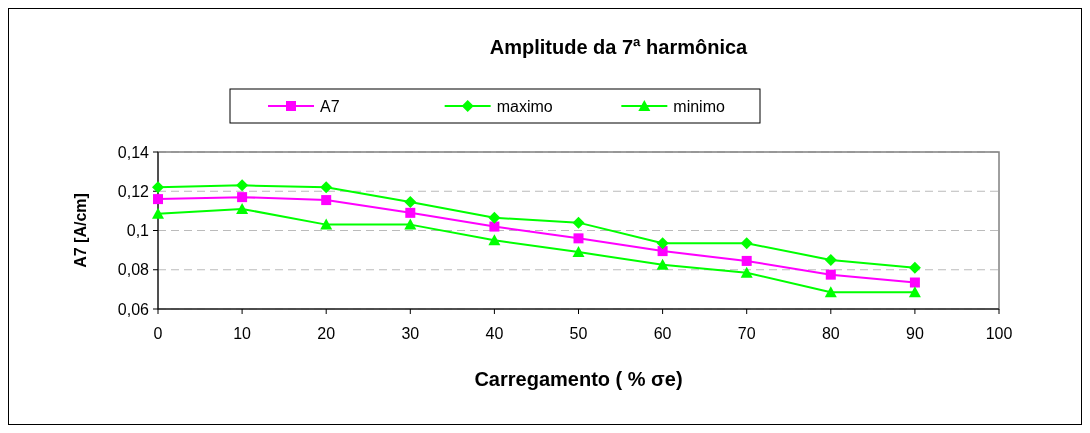 This screenshot has height=433, width=1090. I want to click on x-tick-label: 80, so click(830, 333).